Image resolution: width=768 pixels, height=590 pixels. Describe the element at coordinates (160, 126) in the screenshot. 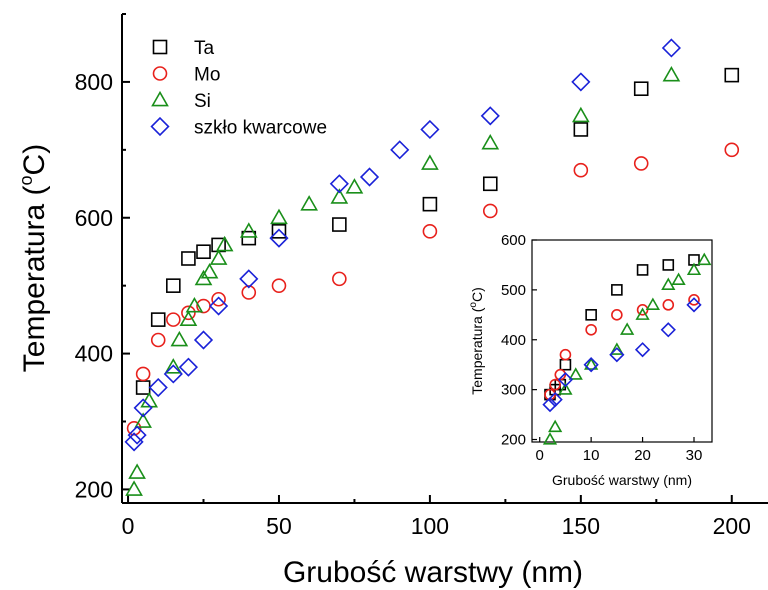

I see `legend-marker-diamond` at that location.